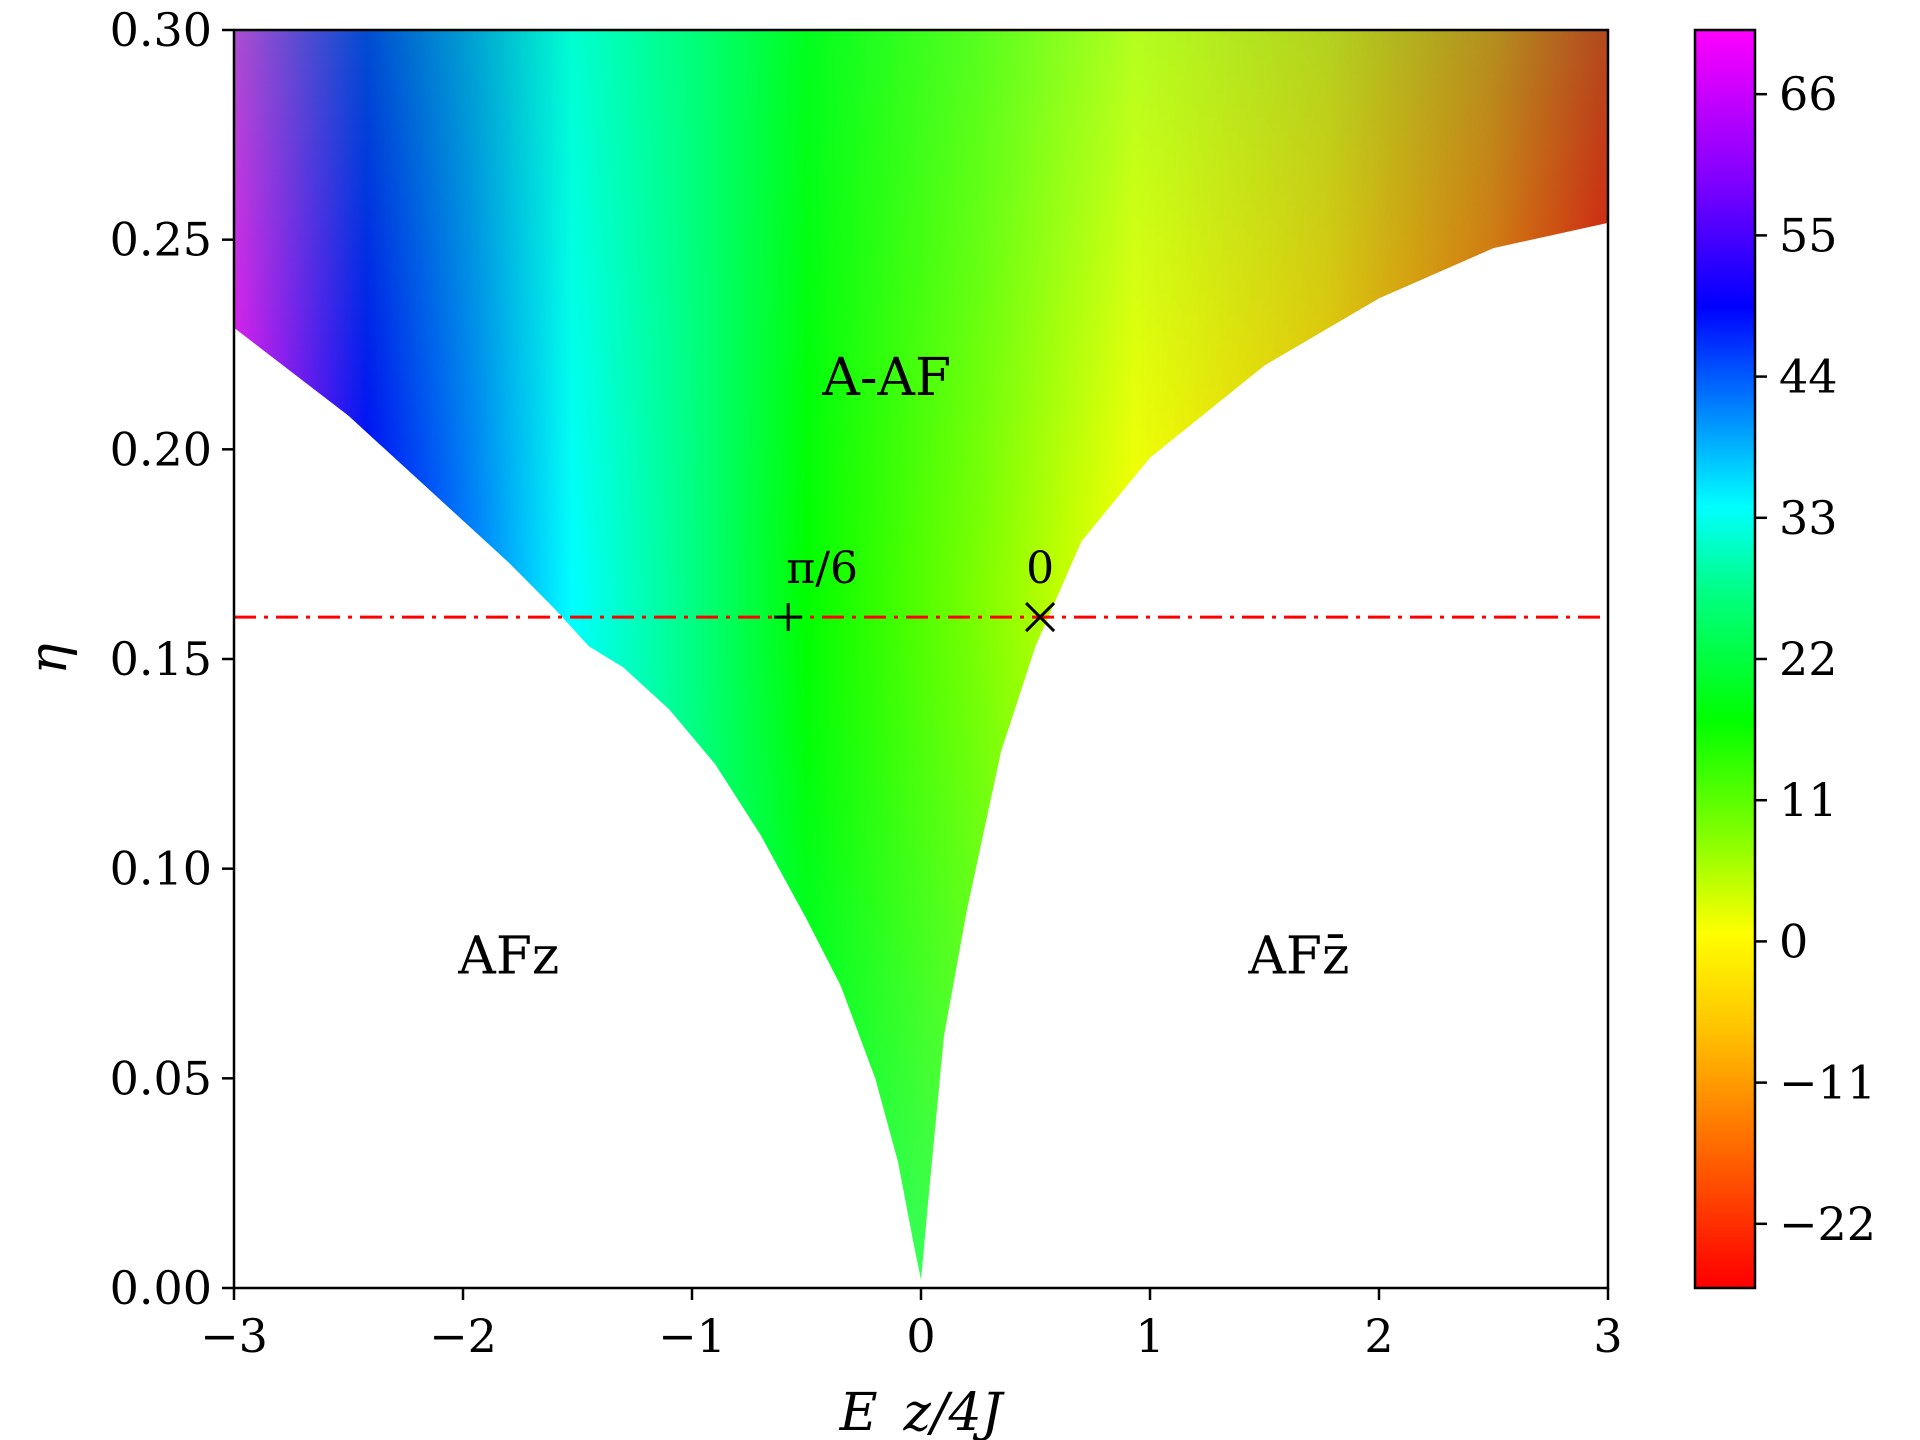 The height and width of the screenshot is (1440, 1920). Describe the element at coordinates (922, 1411) in the screenshot. I see `x-axis-title: E_z/4J` at that location.